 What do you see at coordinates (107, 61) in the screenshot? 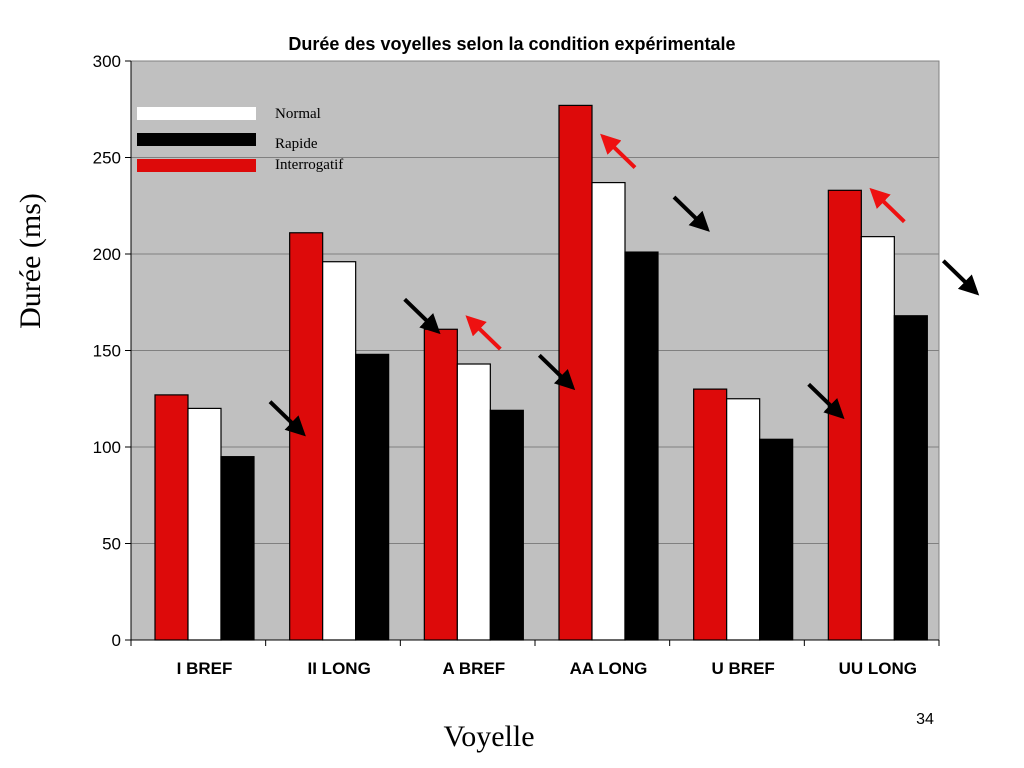
I see `y-tick-label: 300` at bounding box center [107, 61].